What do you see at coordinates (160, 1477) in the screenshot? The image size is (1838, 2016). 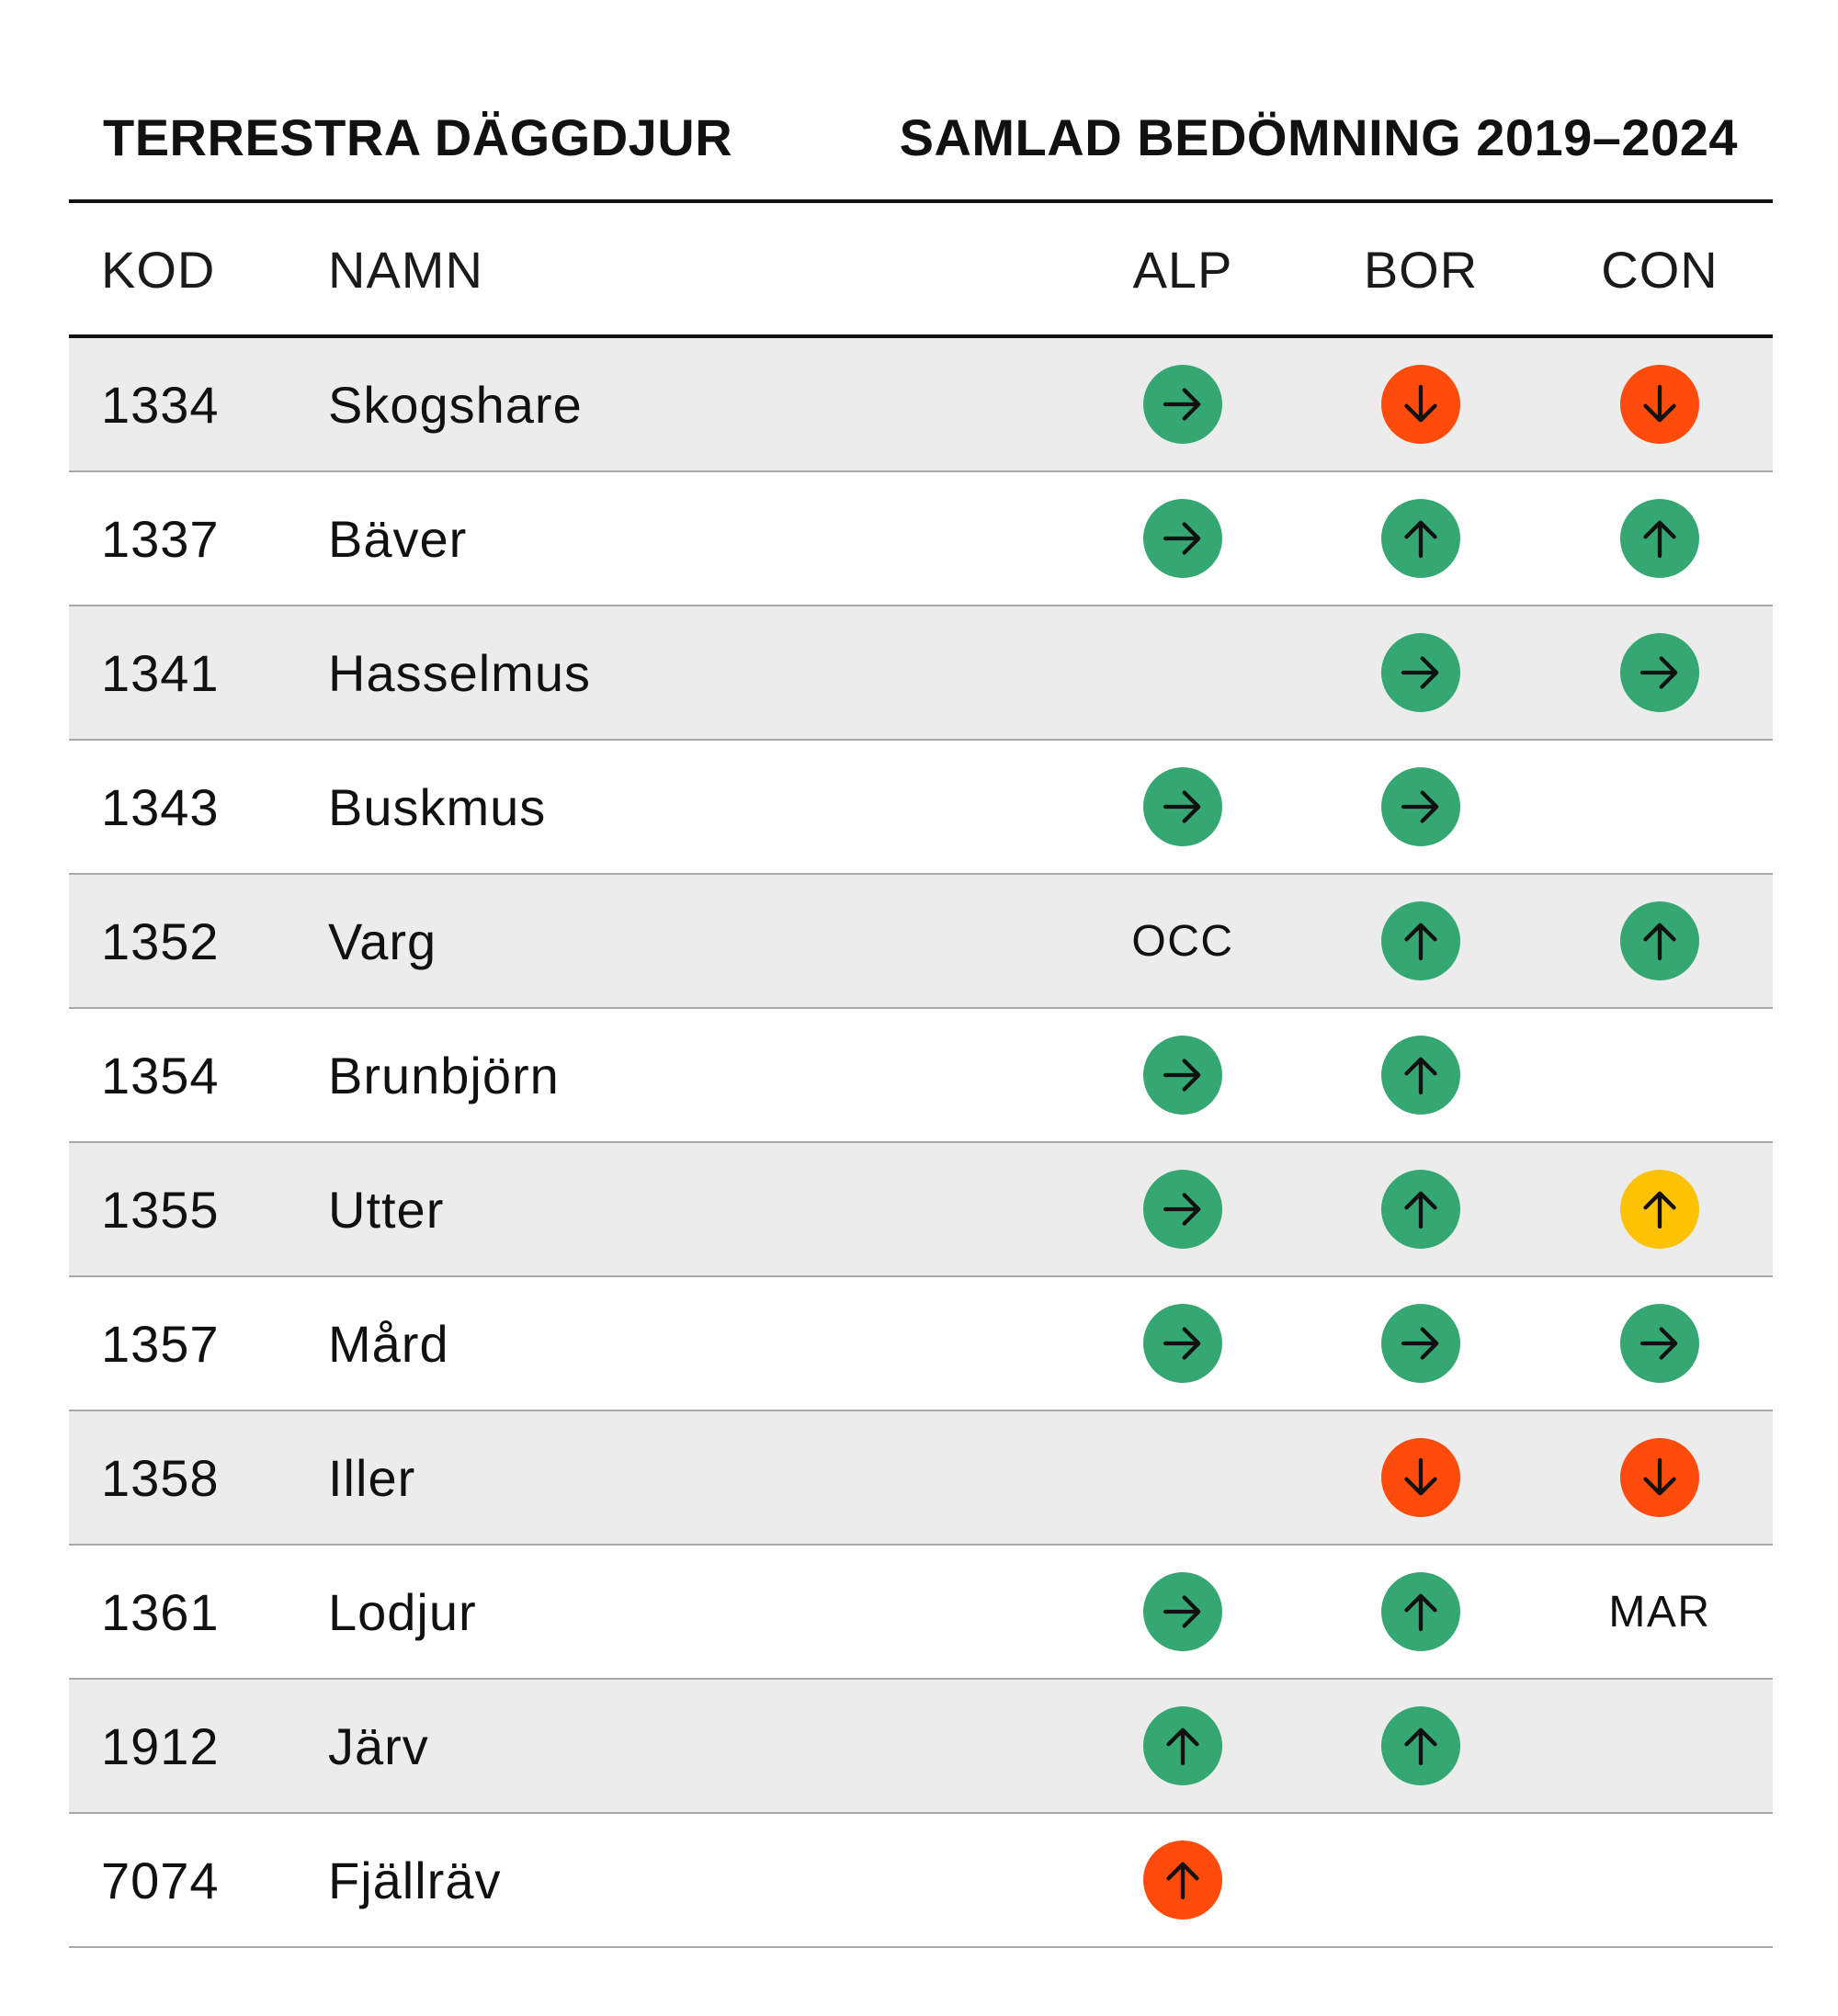 I see `species-code: 1358` at bounding box center [160, 1477].